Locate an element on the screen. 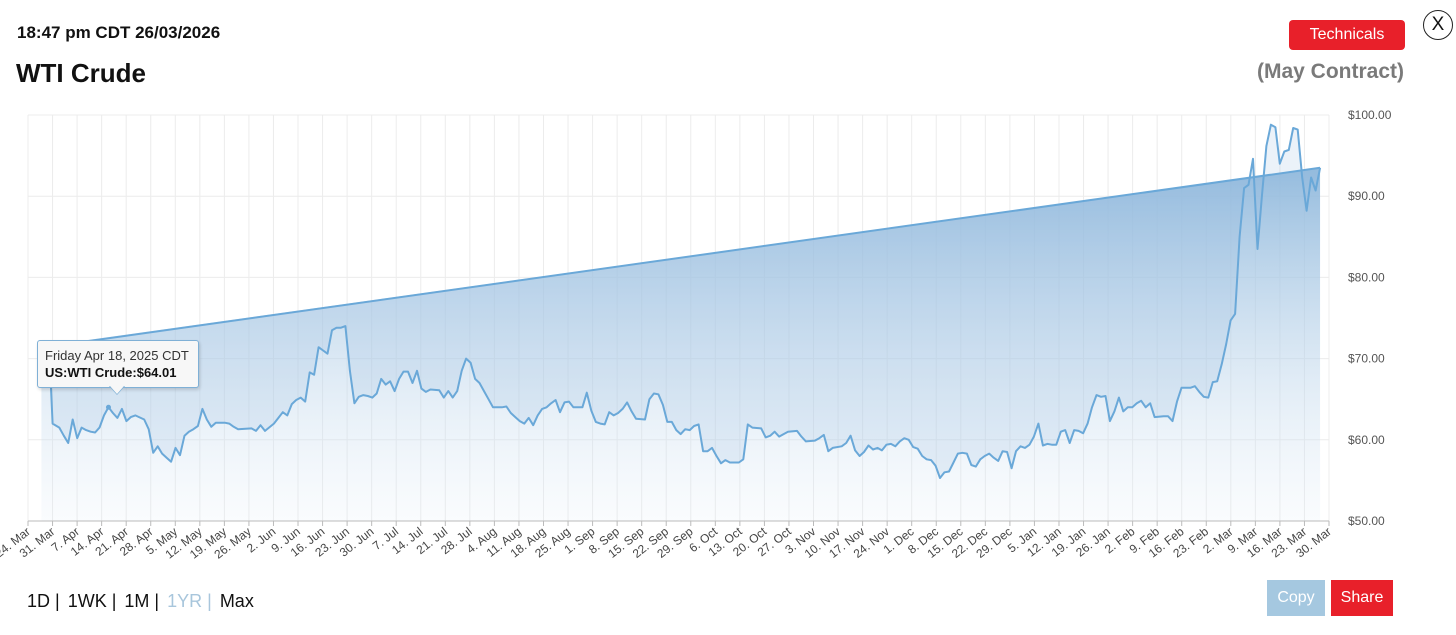  hover-point is located at coordinates (108, 407).